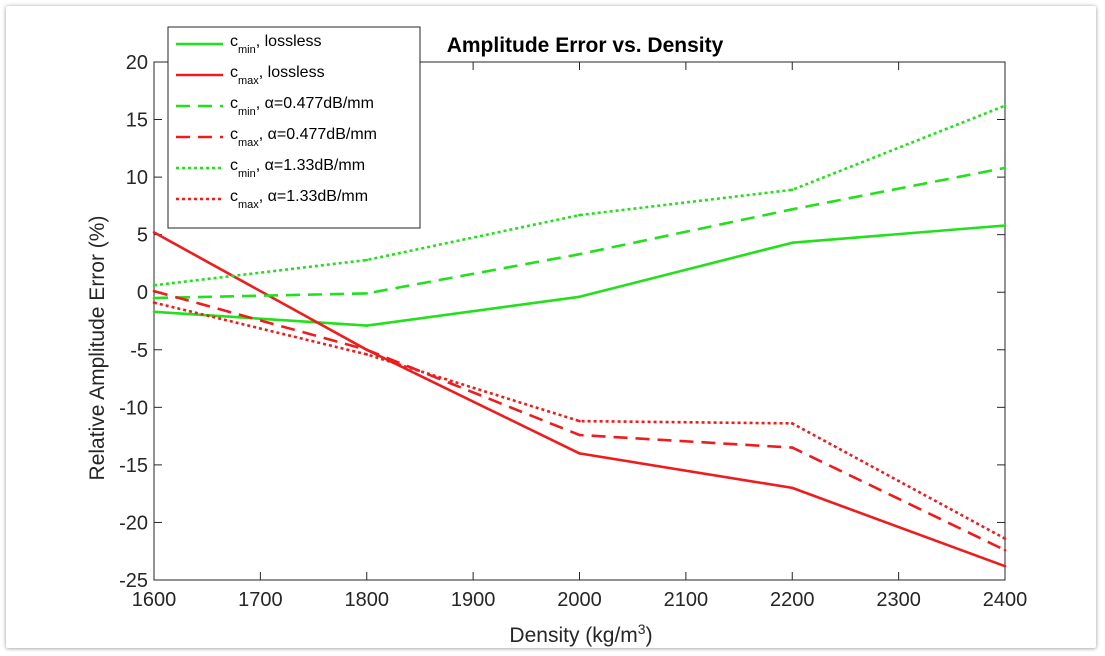  Describe the element at coordinates (142, 293) in the screenshot. I see `y-tick-label: 0` at that location.